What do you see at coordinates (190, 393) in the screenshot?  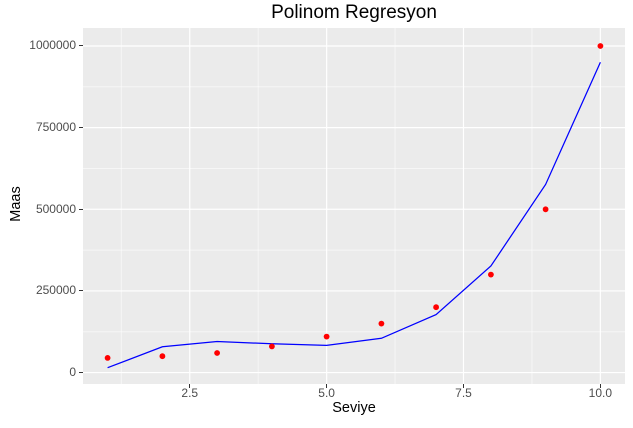 I see `x-tick-label: 2.5` at bounding box center [190, 393].